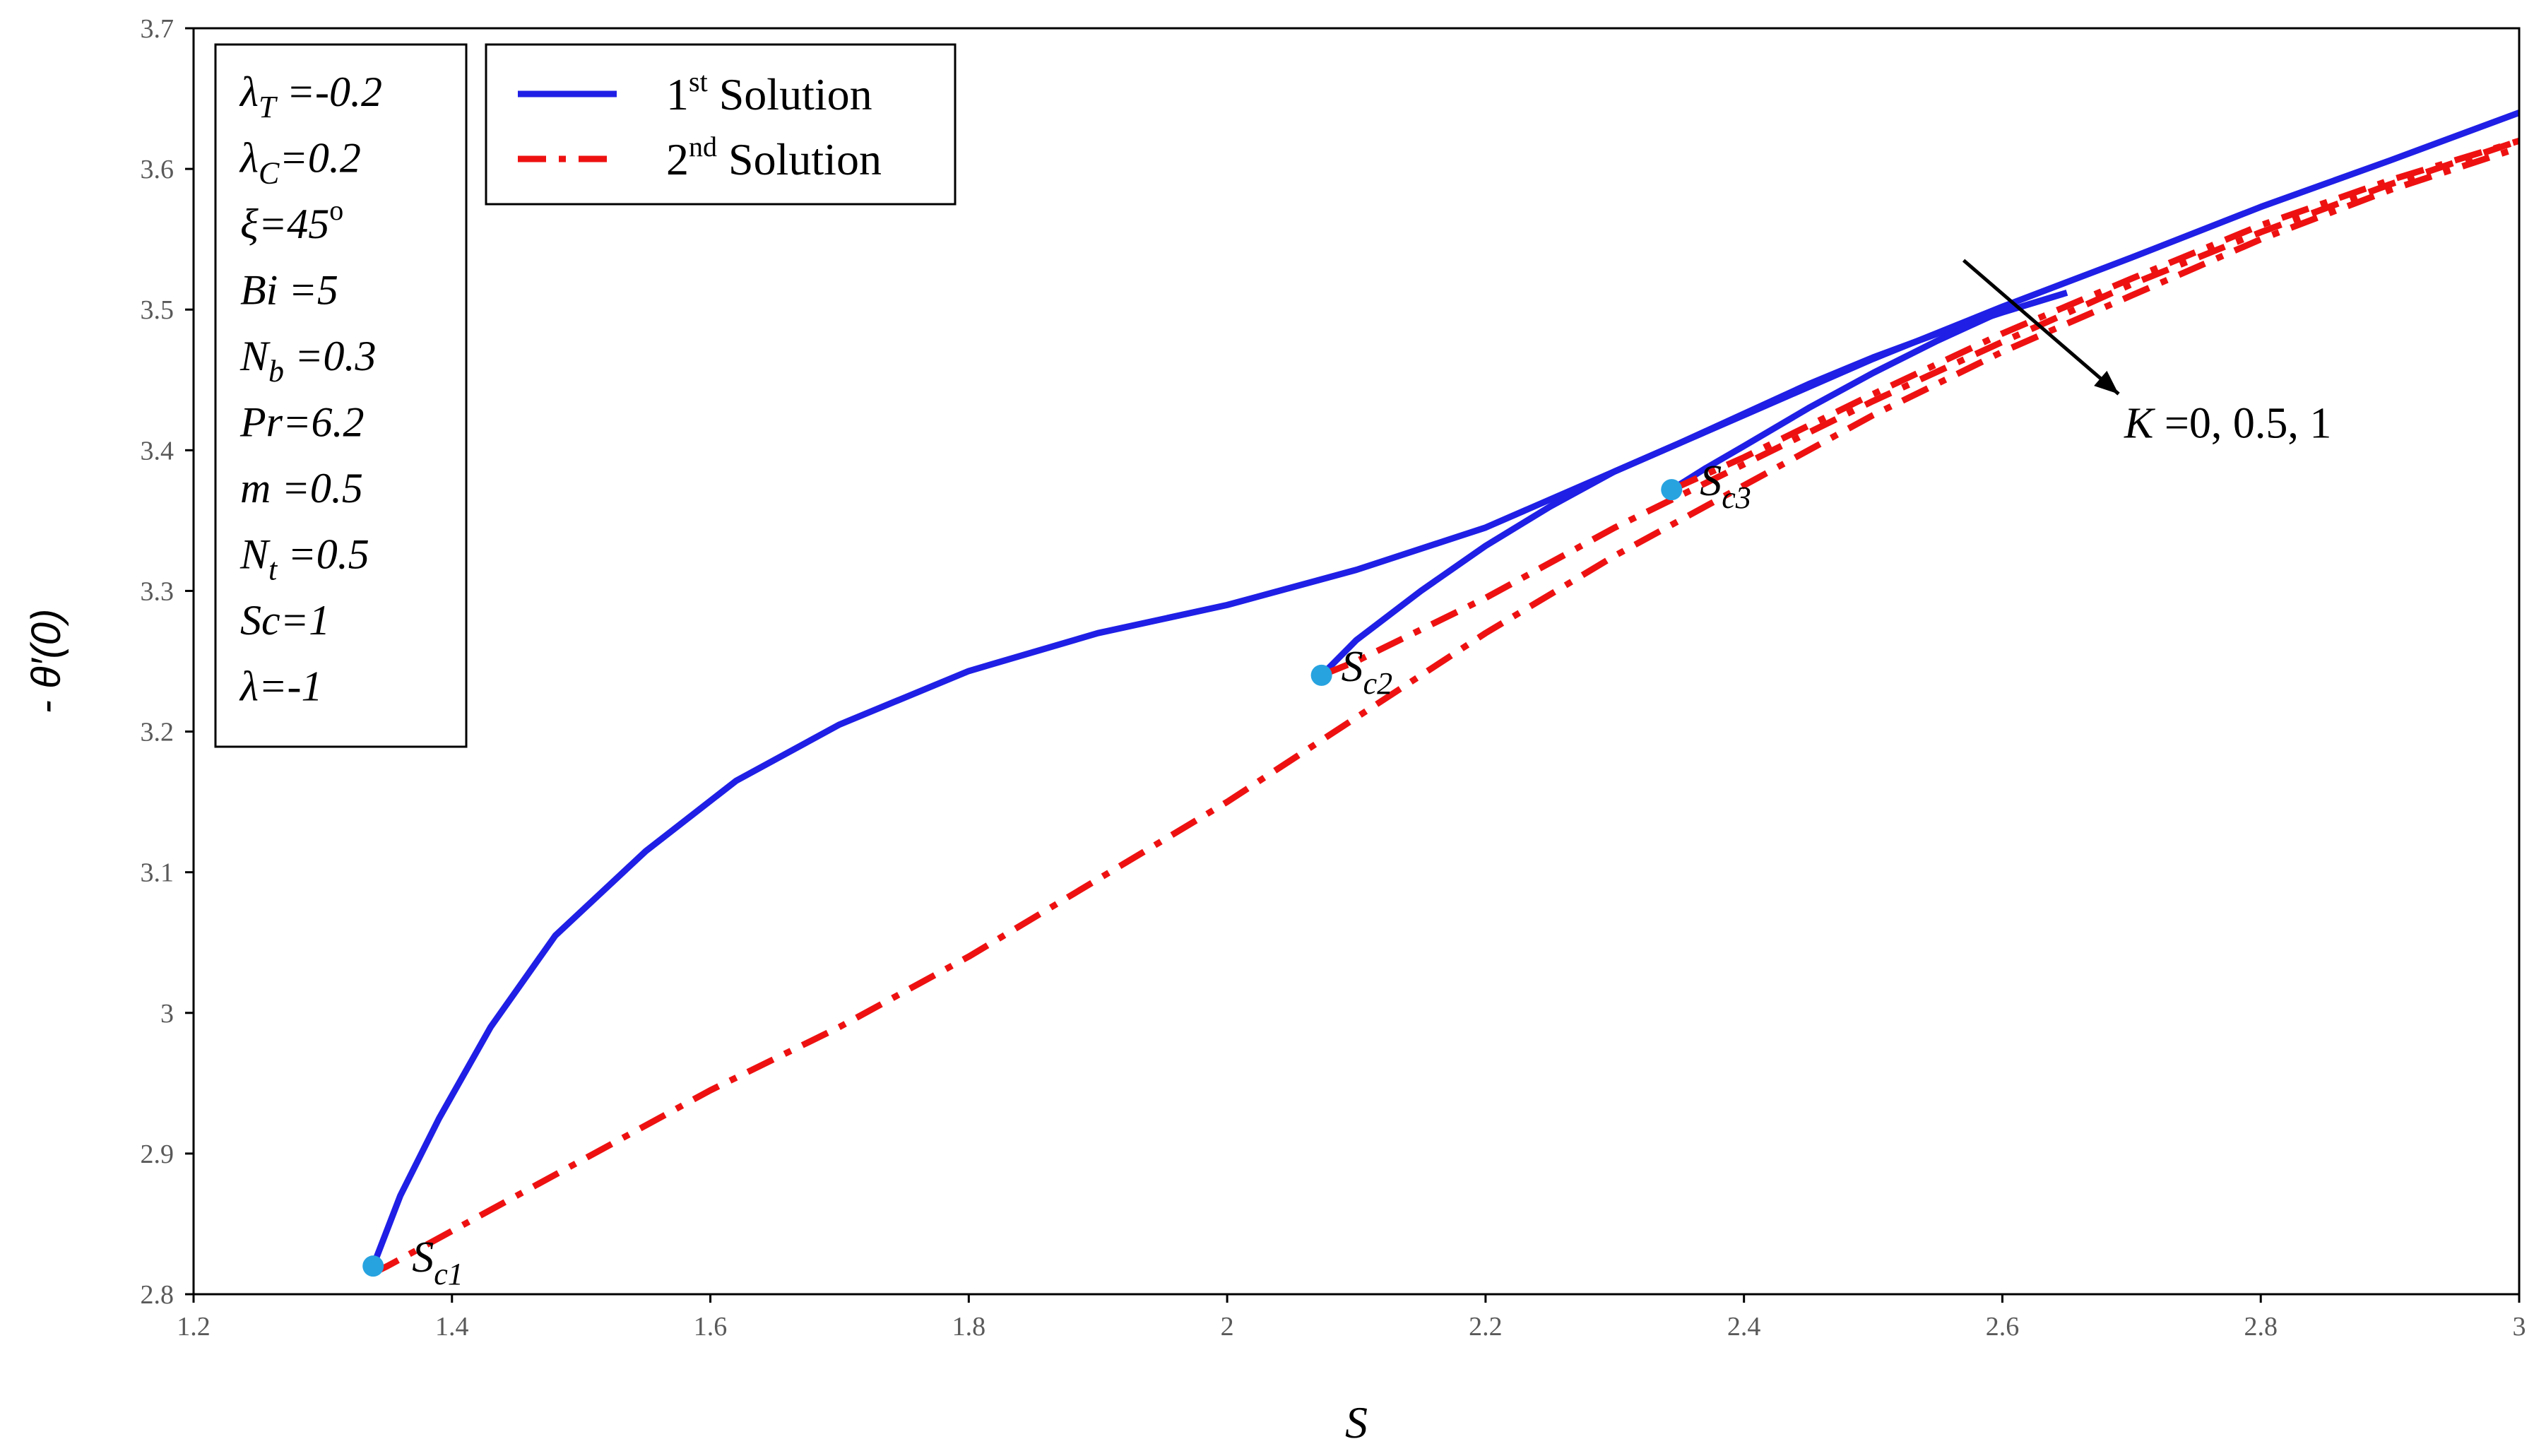 The image size is (2534, 1456). I want to click on legend-label-superscript: st, so click(698, 81).